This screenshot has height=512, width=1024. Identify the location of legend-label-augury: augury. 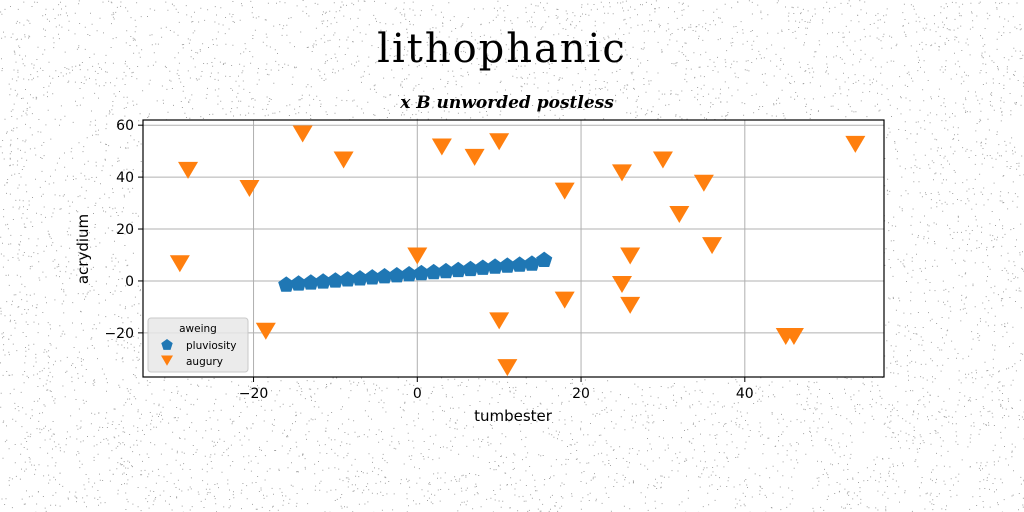
(204, 362).